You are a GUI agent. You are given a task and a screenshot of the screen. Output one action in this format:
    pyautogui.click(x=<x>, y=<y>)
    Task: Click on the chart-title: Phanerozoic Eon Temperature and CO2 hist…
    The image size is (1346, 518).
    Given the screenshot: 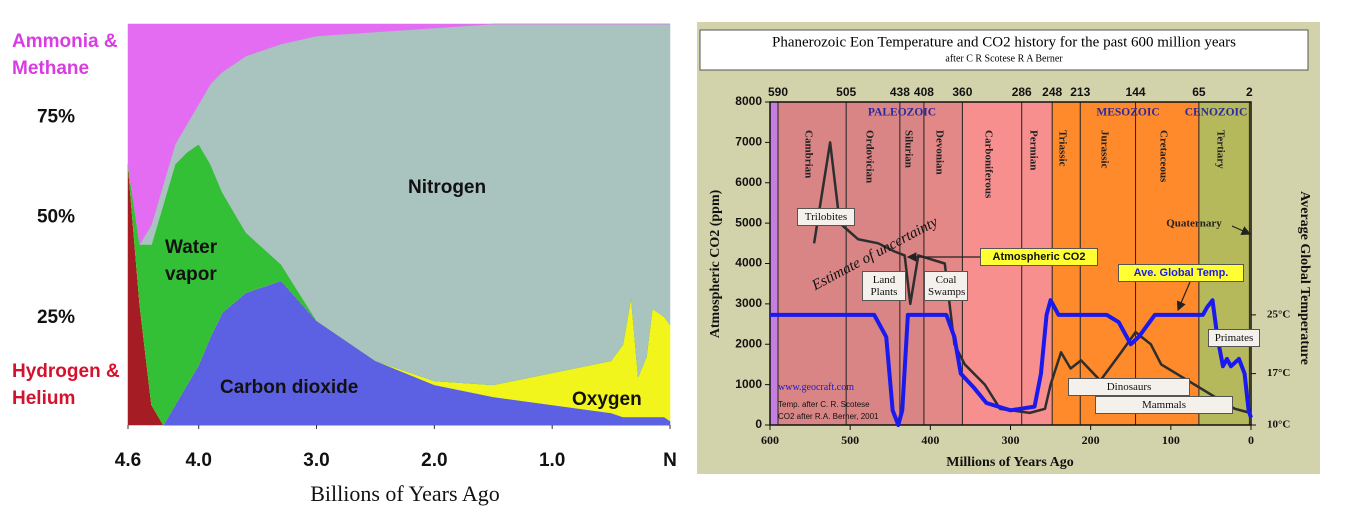 What is the action you would take?
    pyautogui.click(x=1004, y=42)
    